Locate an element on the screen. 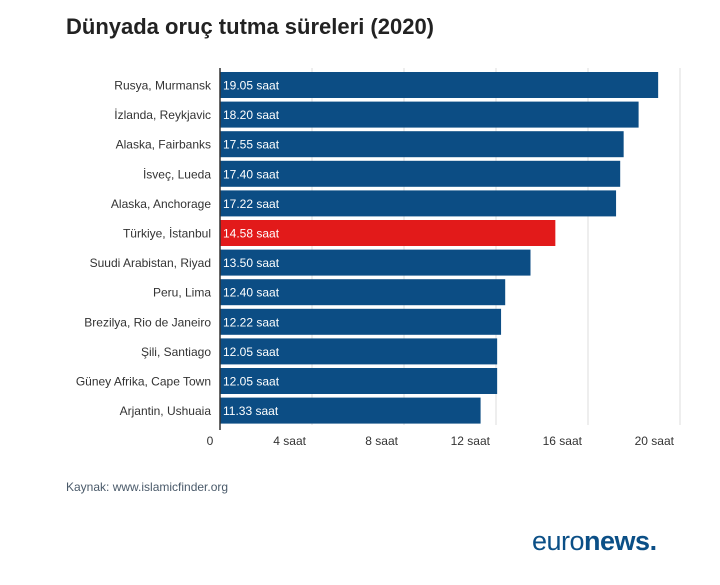 This screenshot has width=720, height=585. x-tick-label: 0 is located at coordinates (210, 441).